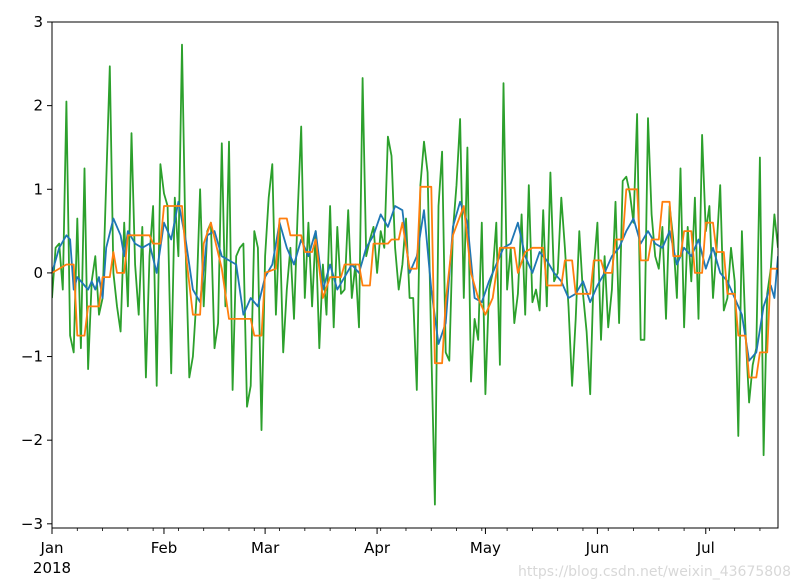 This screenshot has height=588, width=799. What do you see at coordinates (52, 568) in the screenshot?
I see `x-tick-sublabel: 2018` at bounding box center [52, 568].